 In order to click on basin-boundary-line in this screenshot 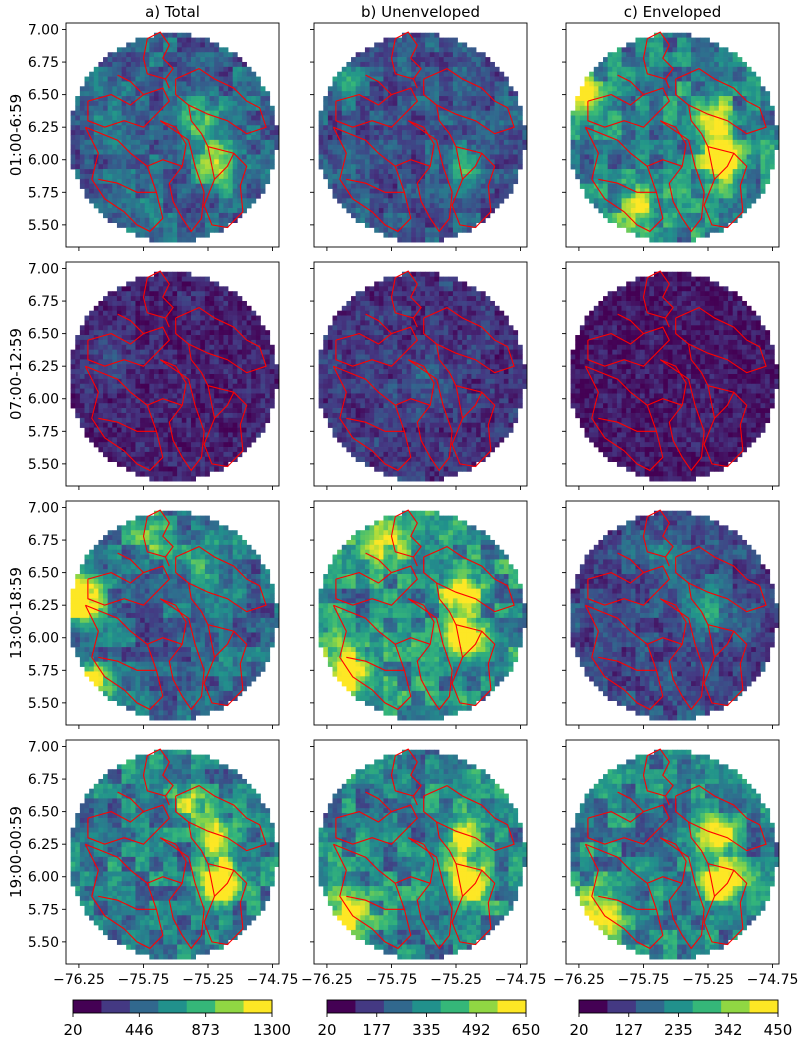, I will do `click(224, 166)`.